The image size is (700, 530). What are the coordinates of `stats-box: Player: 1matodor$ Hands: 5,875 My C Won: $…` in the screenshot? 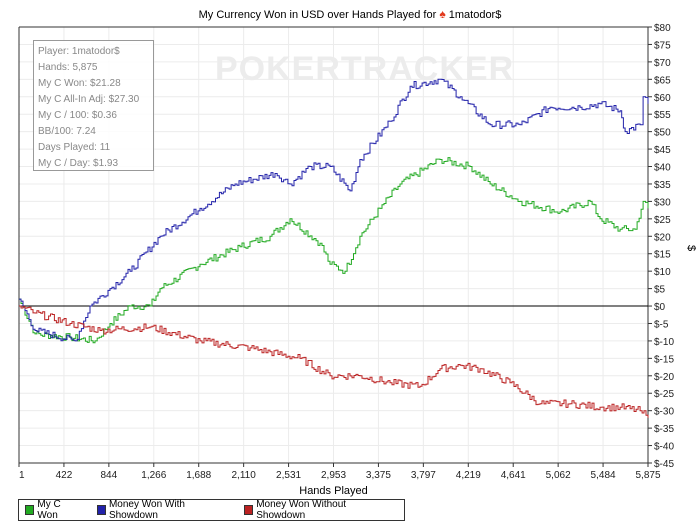 It's located at (93, 105).